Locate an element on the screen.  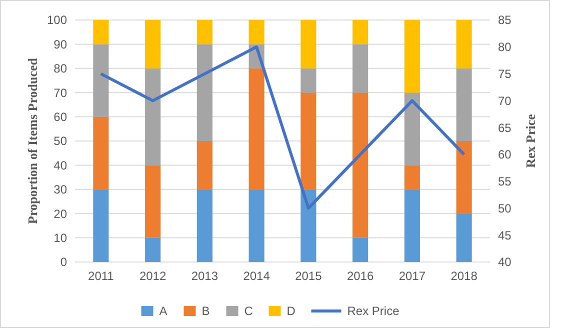
y-tick-label: 30 is located at coordinates (61, 189).